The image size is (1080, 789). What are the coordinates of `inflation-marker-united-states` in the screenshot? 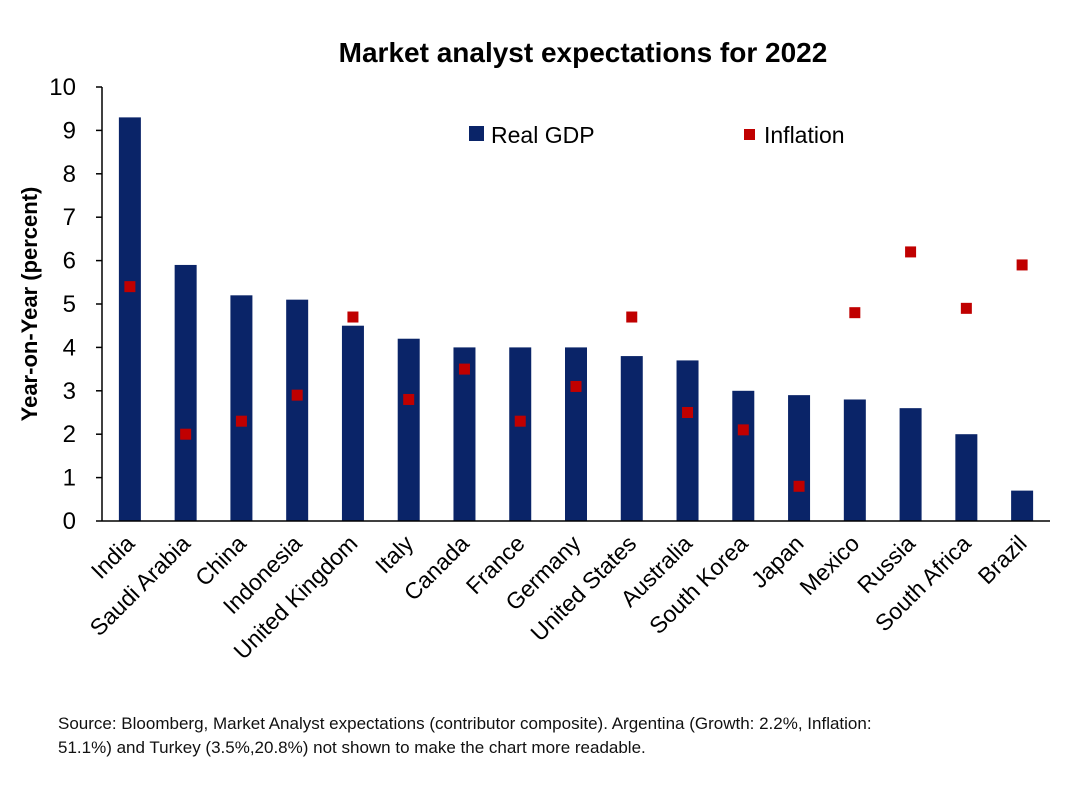 It's located at (632, 317).